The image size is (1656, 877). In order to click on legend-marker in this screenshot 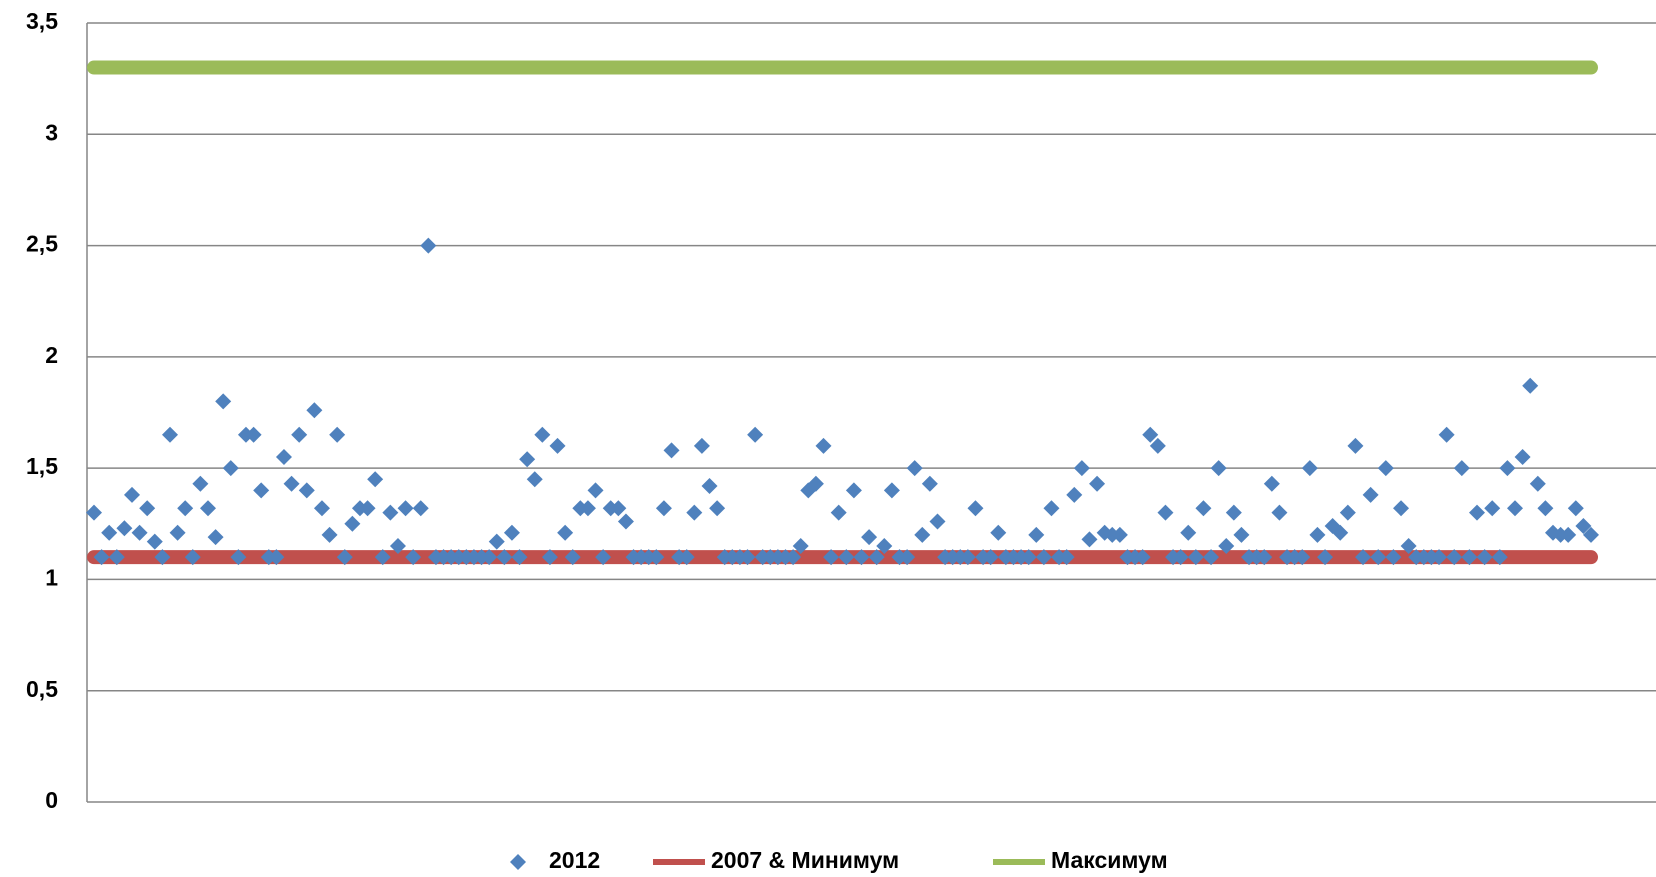, I will do `click(518, 862)`.